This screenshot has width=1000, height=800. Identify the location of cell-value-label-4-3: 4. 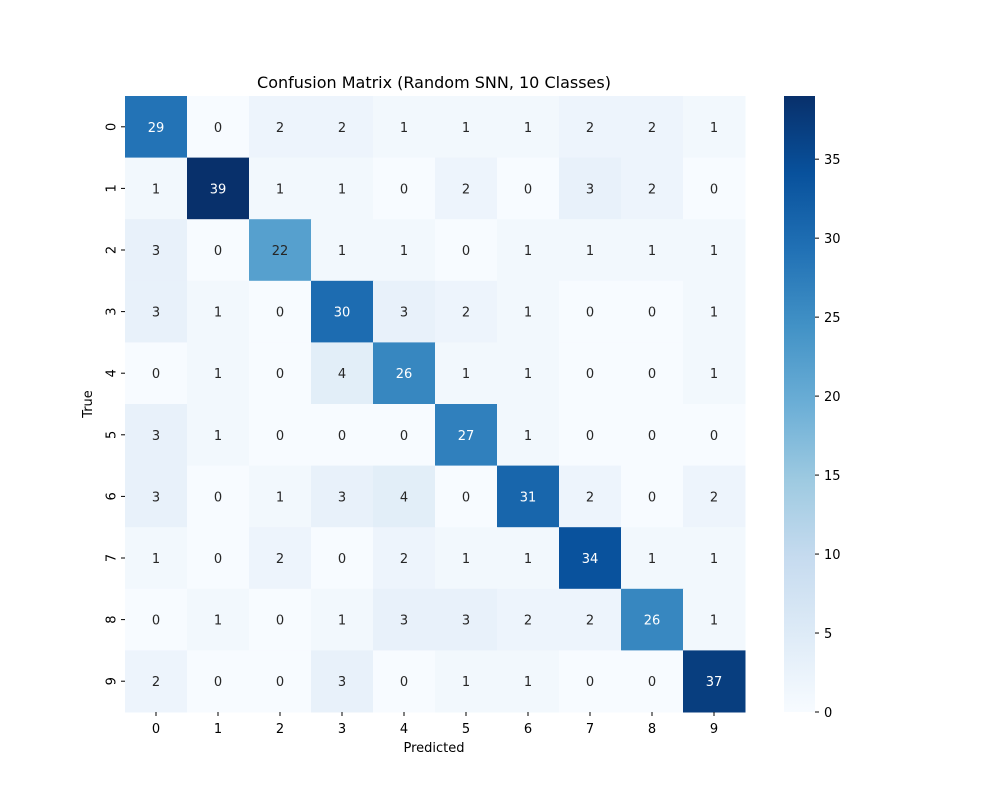
(342, 374).